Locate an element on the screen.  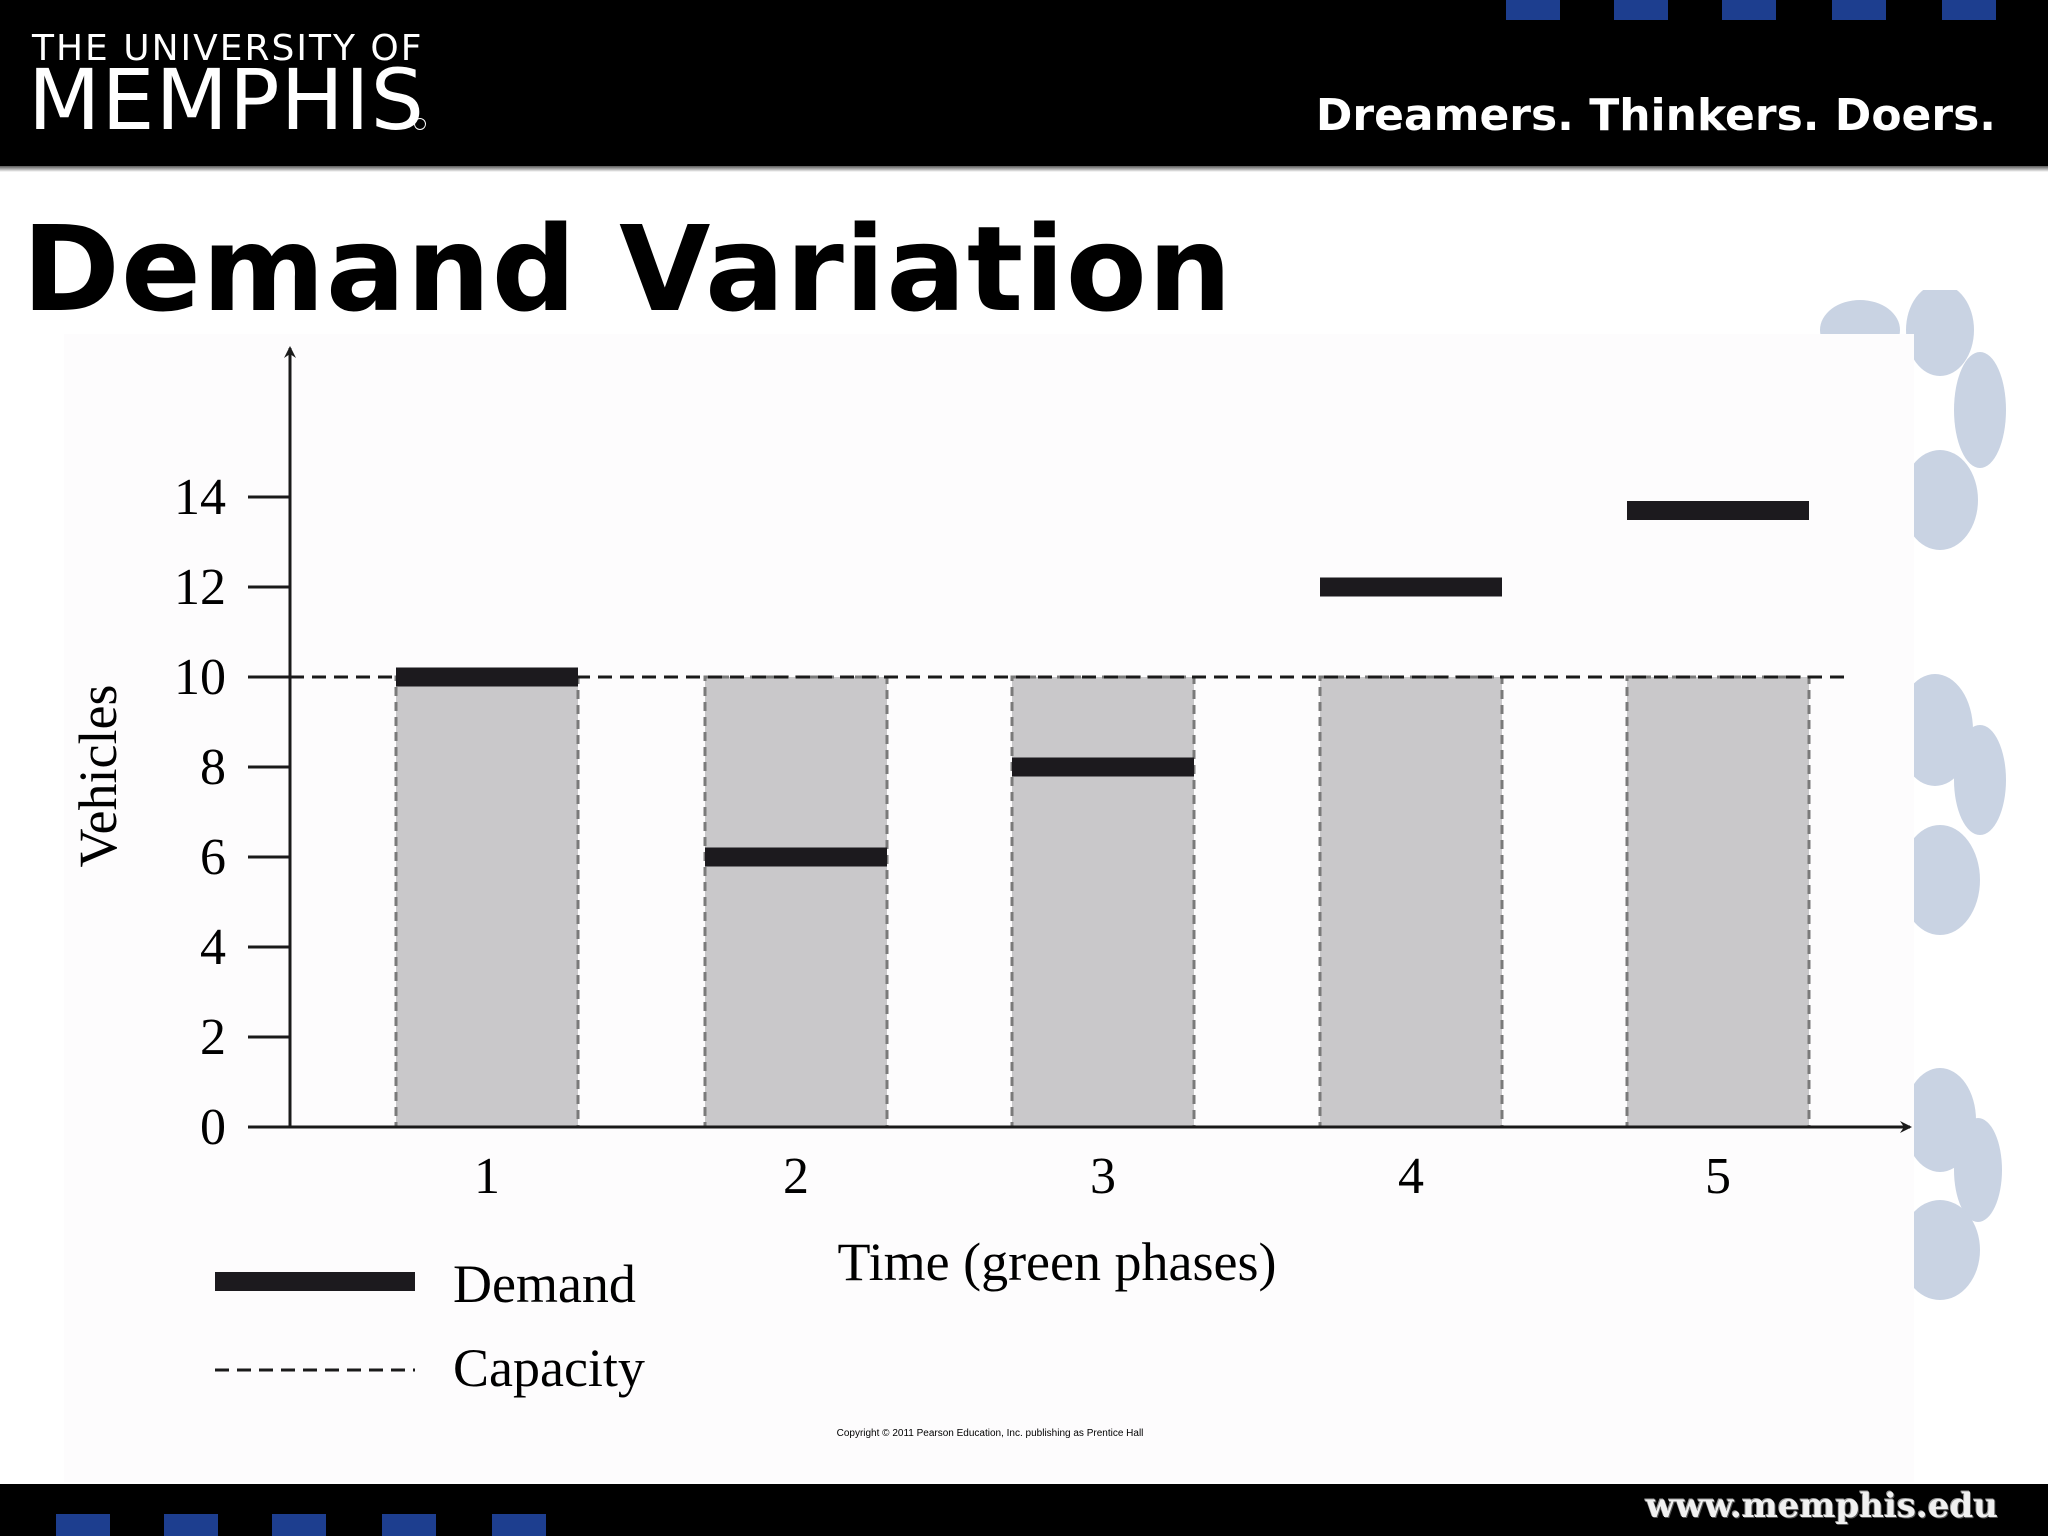
x-tick-label: 1 is located at coordinates (487, 1176).